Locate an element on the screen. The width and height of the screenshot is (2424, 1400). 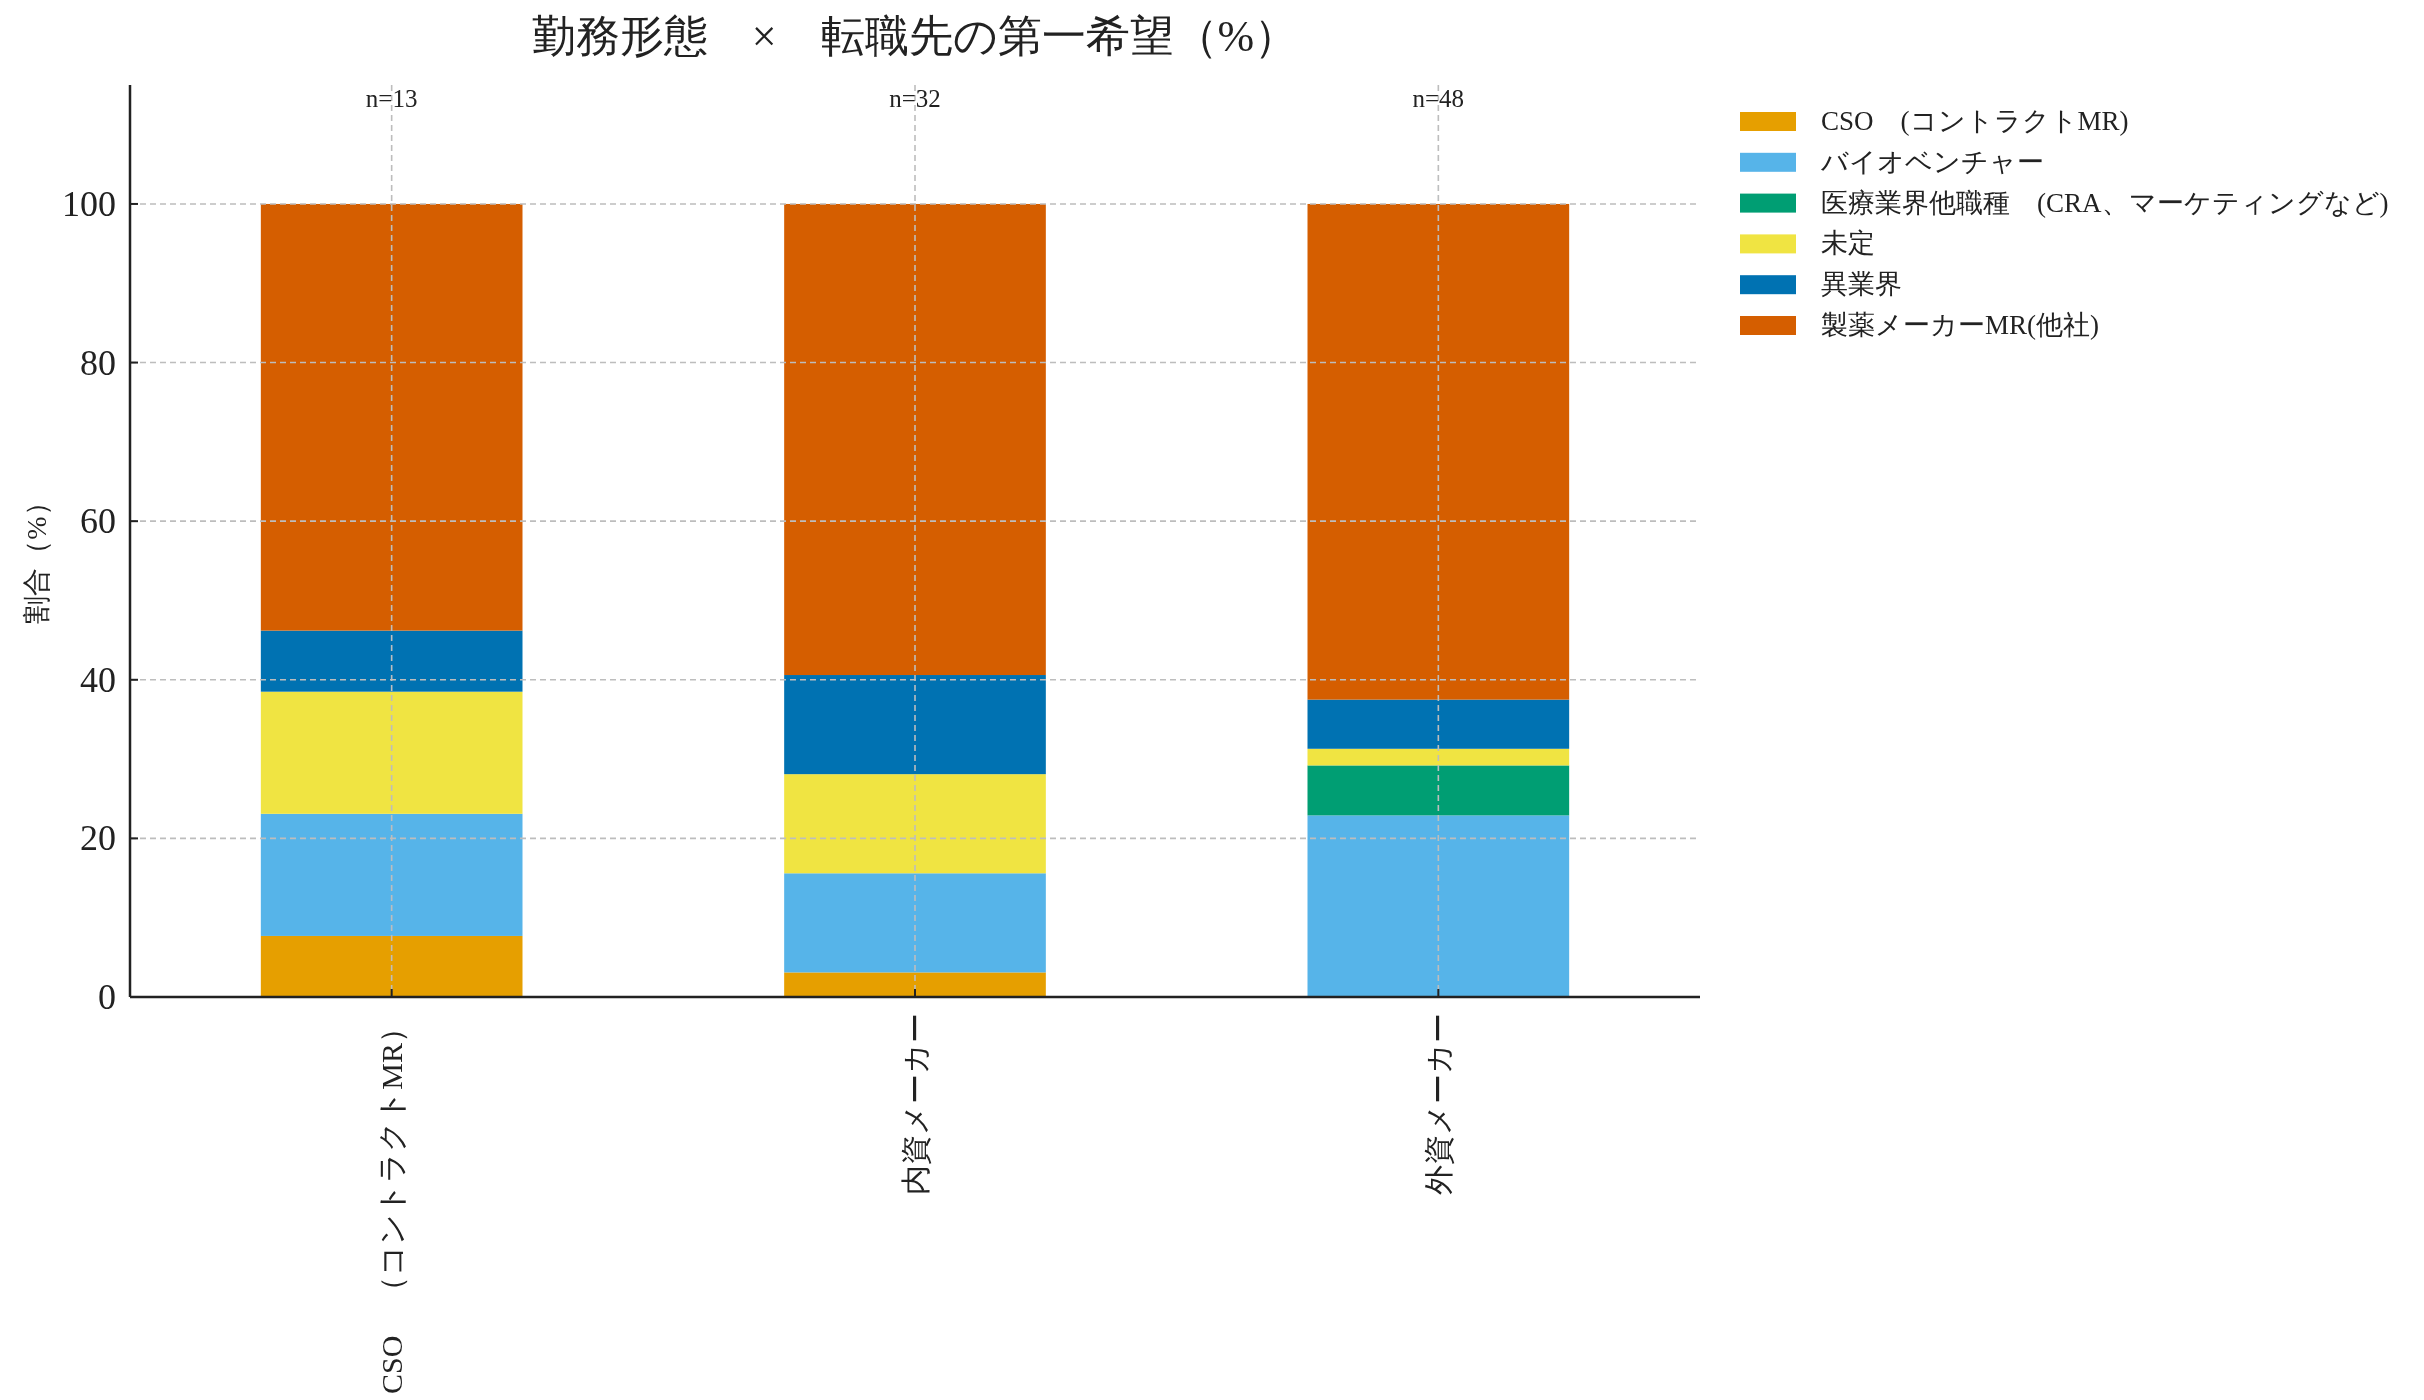
legend-label: 医療業界他職種 (CRA、マーケティングなど) is located at coordinates (2105, 202).